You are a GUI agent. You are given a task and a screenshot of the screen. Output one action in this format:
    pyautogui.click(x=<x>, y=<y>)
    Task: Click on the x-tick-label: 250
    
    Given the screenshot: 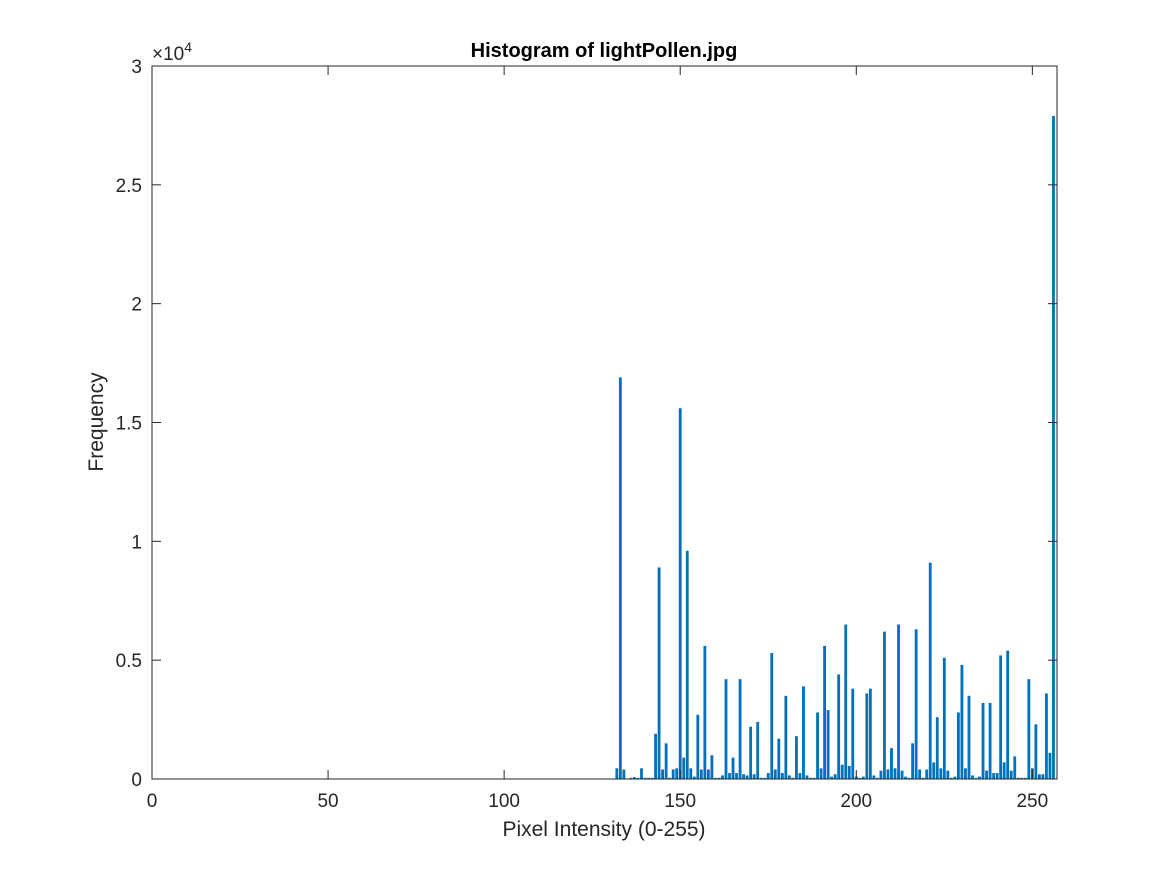 What is the action you would take?
    pyautogui.click(x=1032, y=801)
    